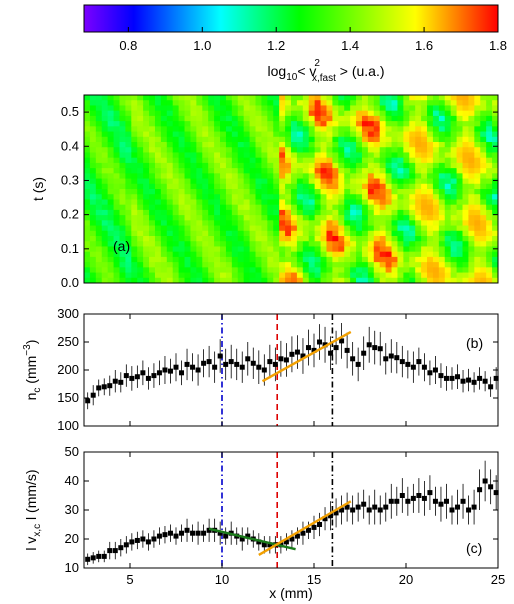 The image size is (514, 604). What do you see at coordinates (313, 40) in the screenshot?
I see `colorbar-ticks: 0.8 1.0 1.2 1.4 1.6 1.8` at bounding box center [313, 40].